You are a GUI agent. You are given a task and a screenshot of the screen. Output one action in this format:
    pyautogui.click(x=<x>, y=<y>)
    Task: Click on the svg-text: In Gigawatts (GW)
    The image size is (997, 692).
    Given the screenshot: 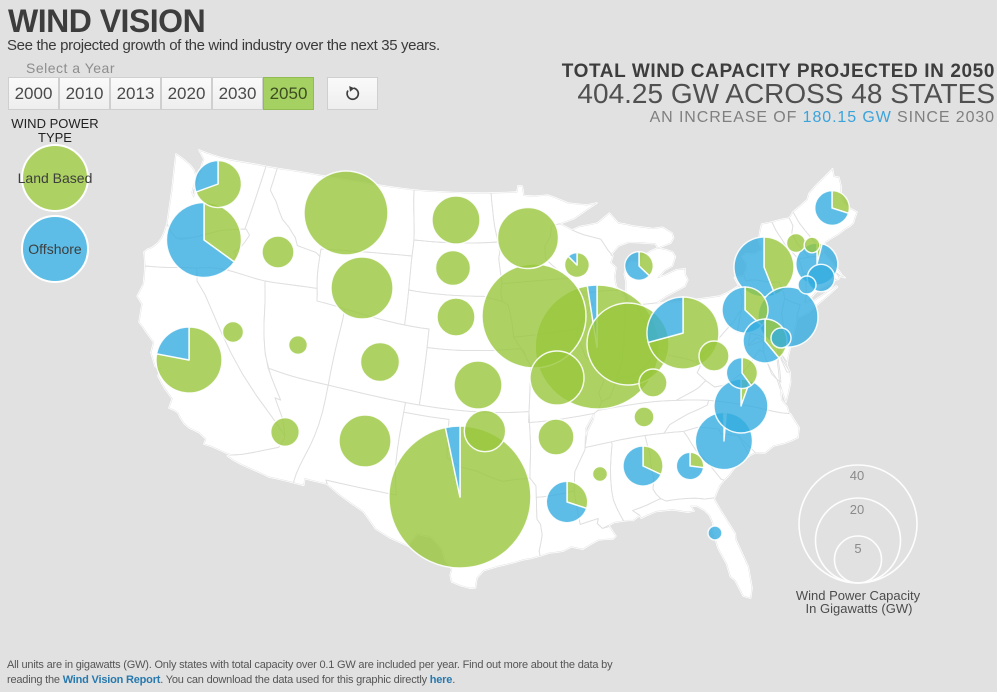 What is the action you would take?
    pyautogui.click(x=859, y=608)
    